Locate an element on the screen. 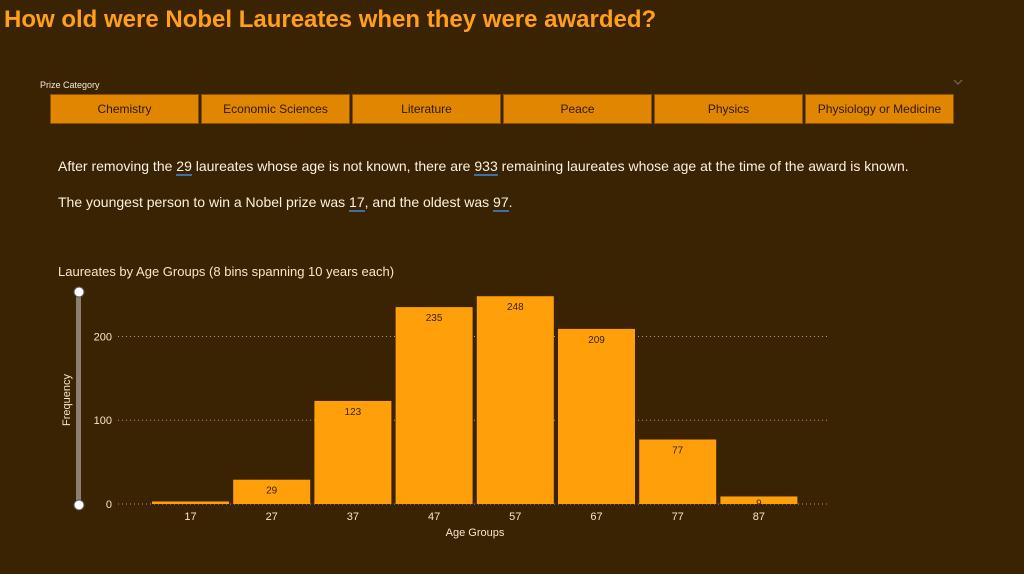 This screenshot has height=574, width=1024. summary-text: . is located at coordinates (510, 202).